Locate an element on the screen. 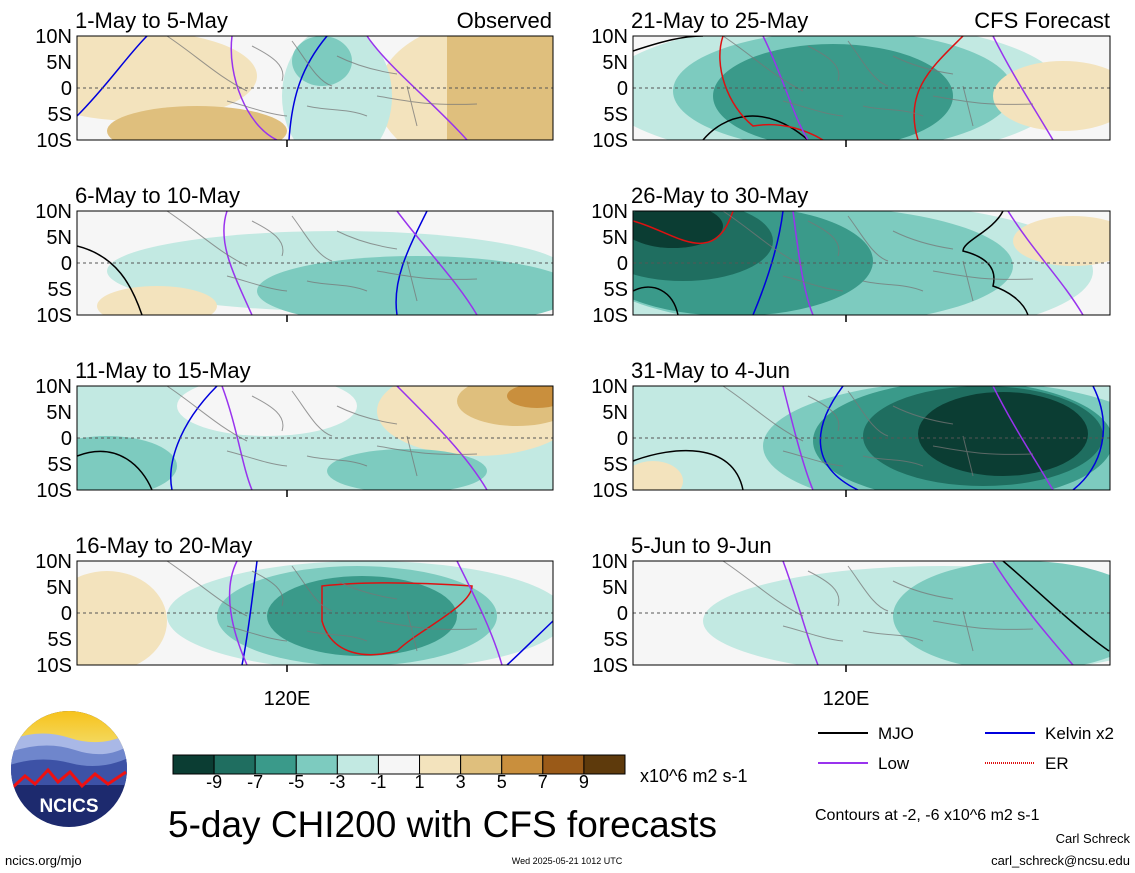 The image size is (1135, 873). panel-title: 26-May to 30-May is located at coordinates (719, 195).